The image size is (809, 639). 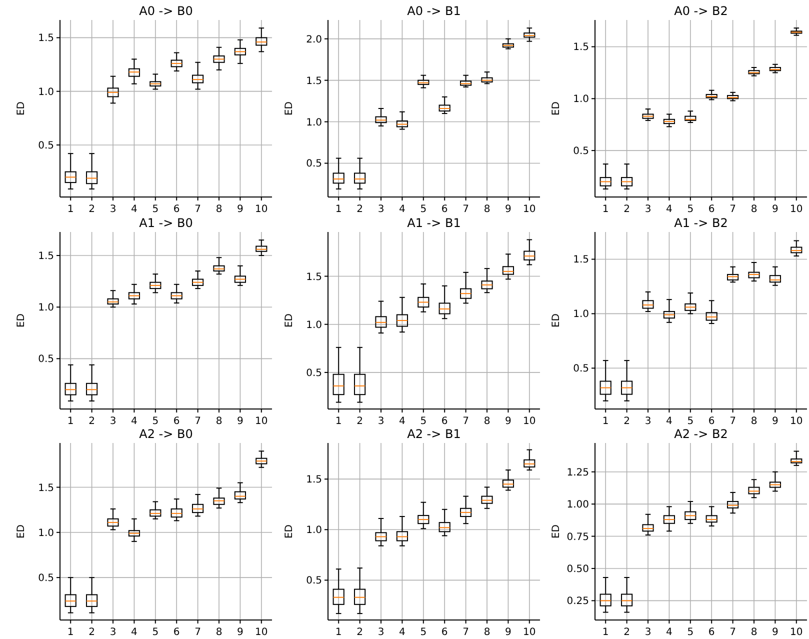 What do you see at coordinates (434, 434) in the screenshot?
I see `chart-title: A2 -> B1` at bounding box center [434, 434].